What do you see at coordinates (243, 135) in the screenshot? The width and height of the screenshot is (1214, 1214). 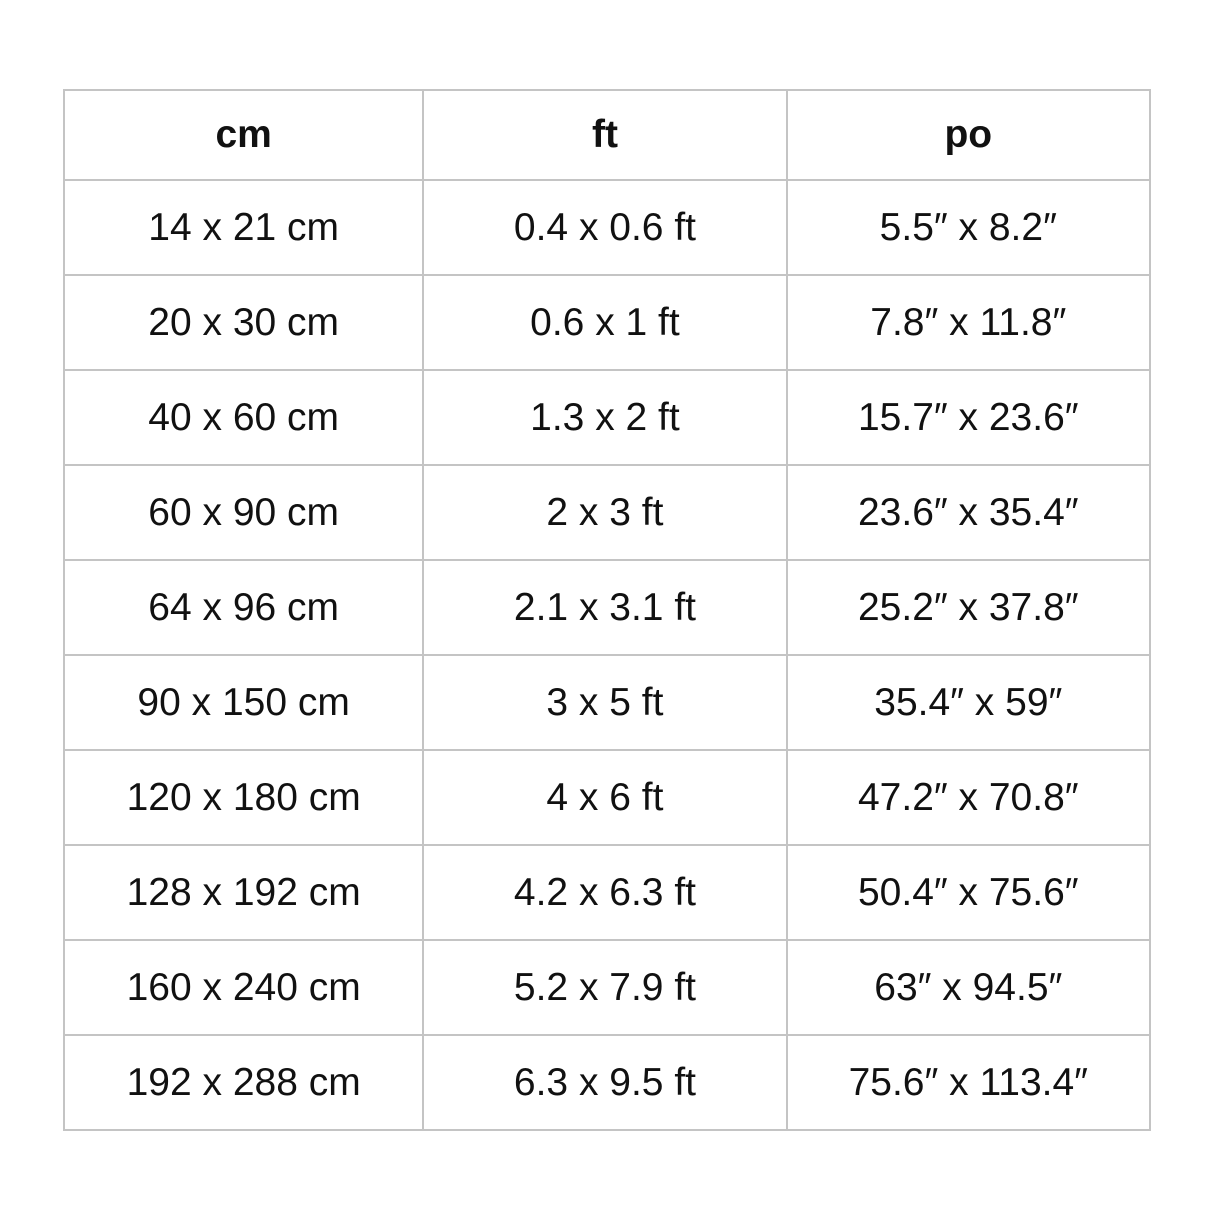 I see `header-cm: cm` at bounding box center [243, 135].